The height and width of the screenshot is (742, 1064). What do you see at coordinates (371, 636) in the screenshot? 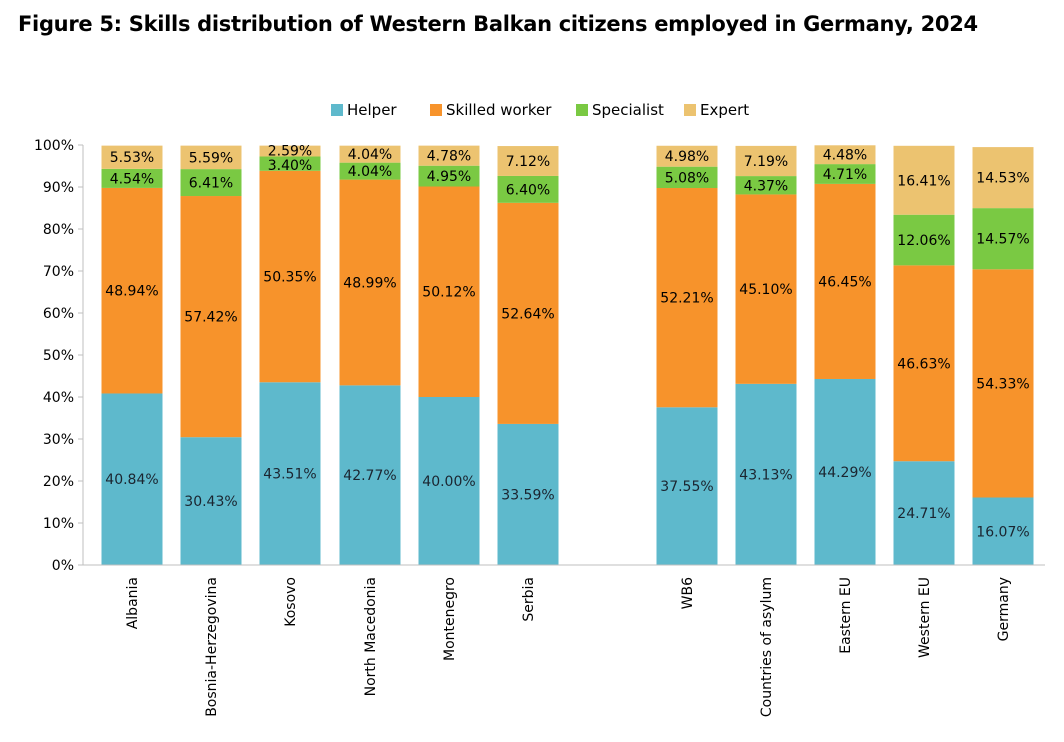
I see `category-label: North Macedonia` at bounding box center [371, 636].